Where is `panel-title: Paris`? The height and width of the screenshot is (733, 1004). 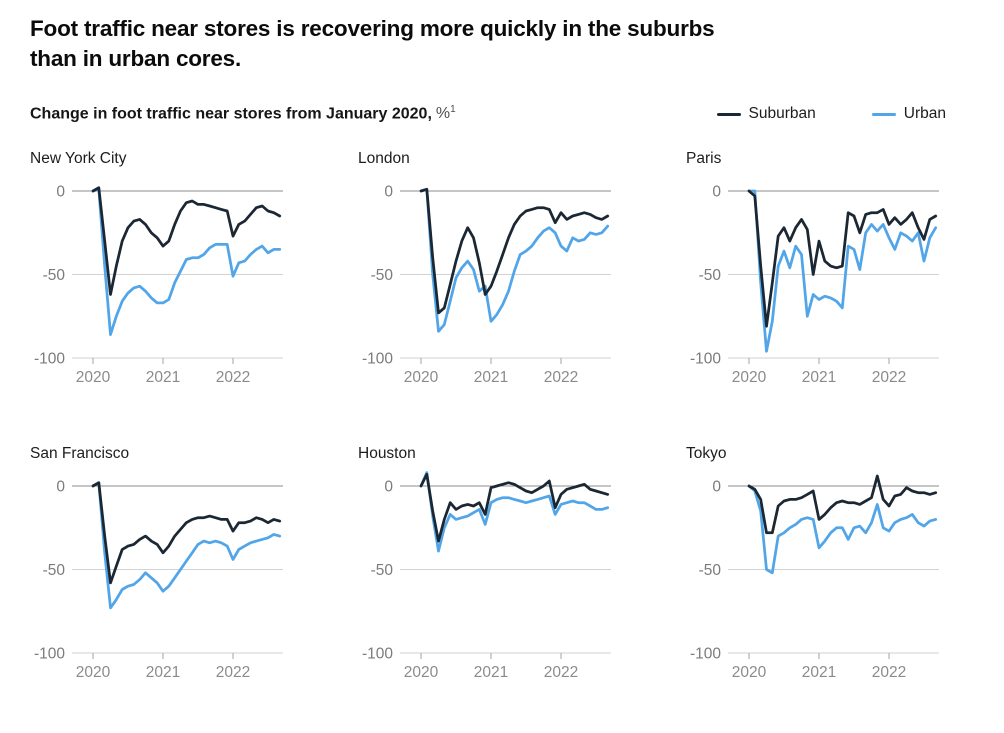
panel-title: Paris is located at coordinates (704, 159).